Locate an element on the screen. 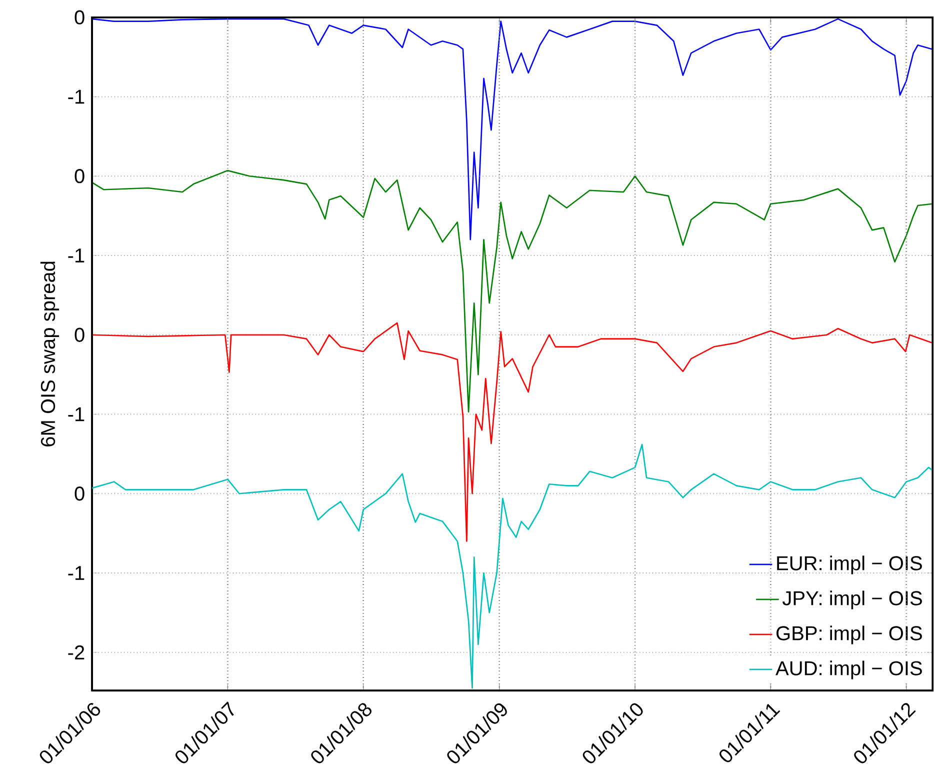 This screenshot has height=783, width=934. y-axis-title: 6M OIS swap spread is located at coordinates (50, 354).